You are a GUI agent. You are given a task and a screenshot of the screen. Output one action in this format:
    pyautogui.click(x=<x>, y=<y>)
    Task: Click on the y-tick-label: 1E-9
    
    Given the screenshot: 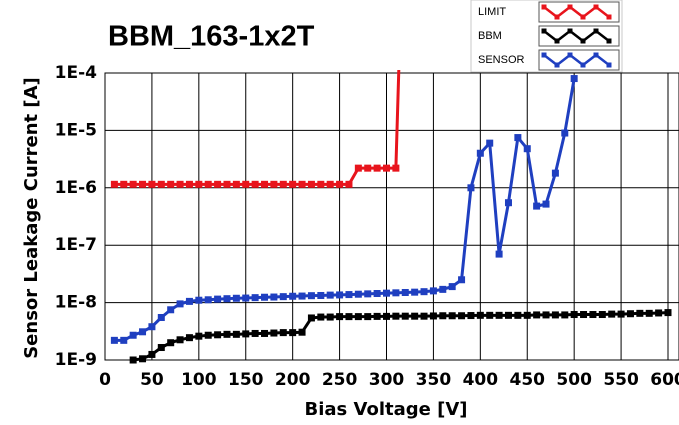 What is the action you would take?
    pyautogui.click(x=76, y=360)
    